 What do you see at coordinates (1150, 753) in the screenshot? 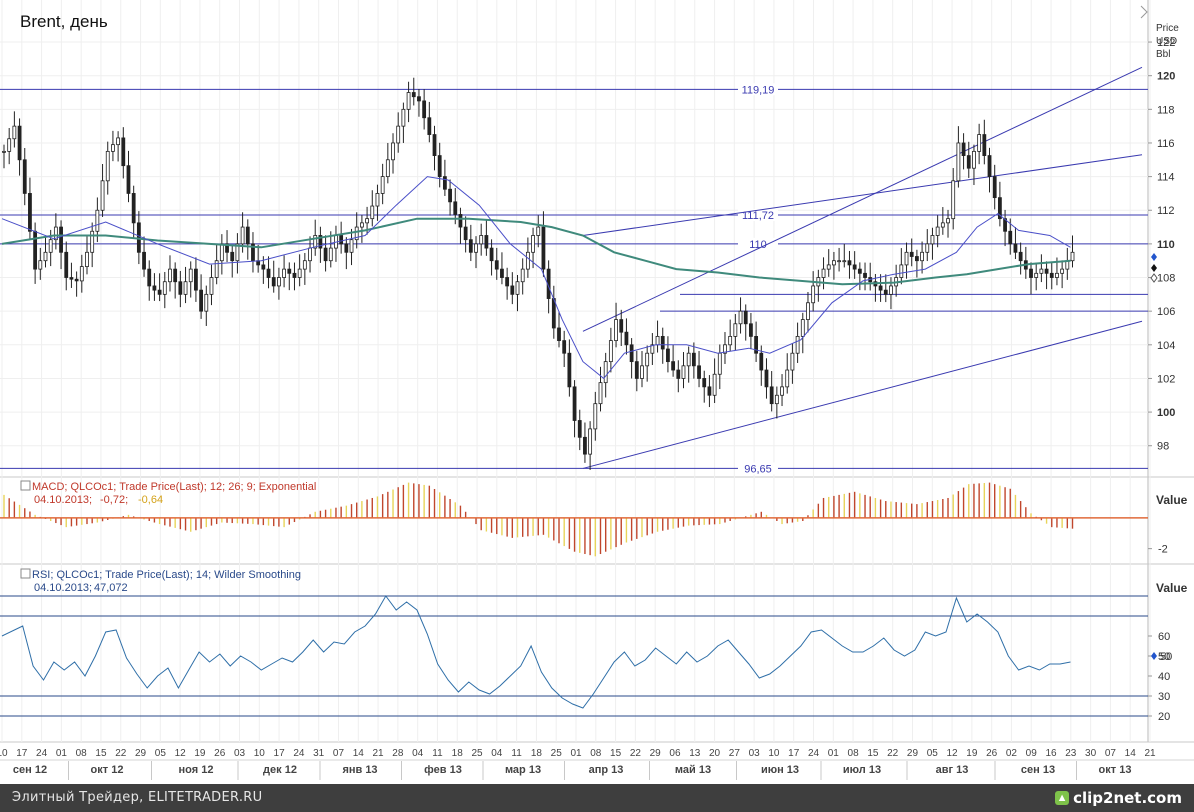
I see `x-day-label: 21` at bounding box center [1150, 753].